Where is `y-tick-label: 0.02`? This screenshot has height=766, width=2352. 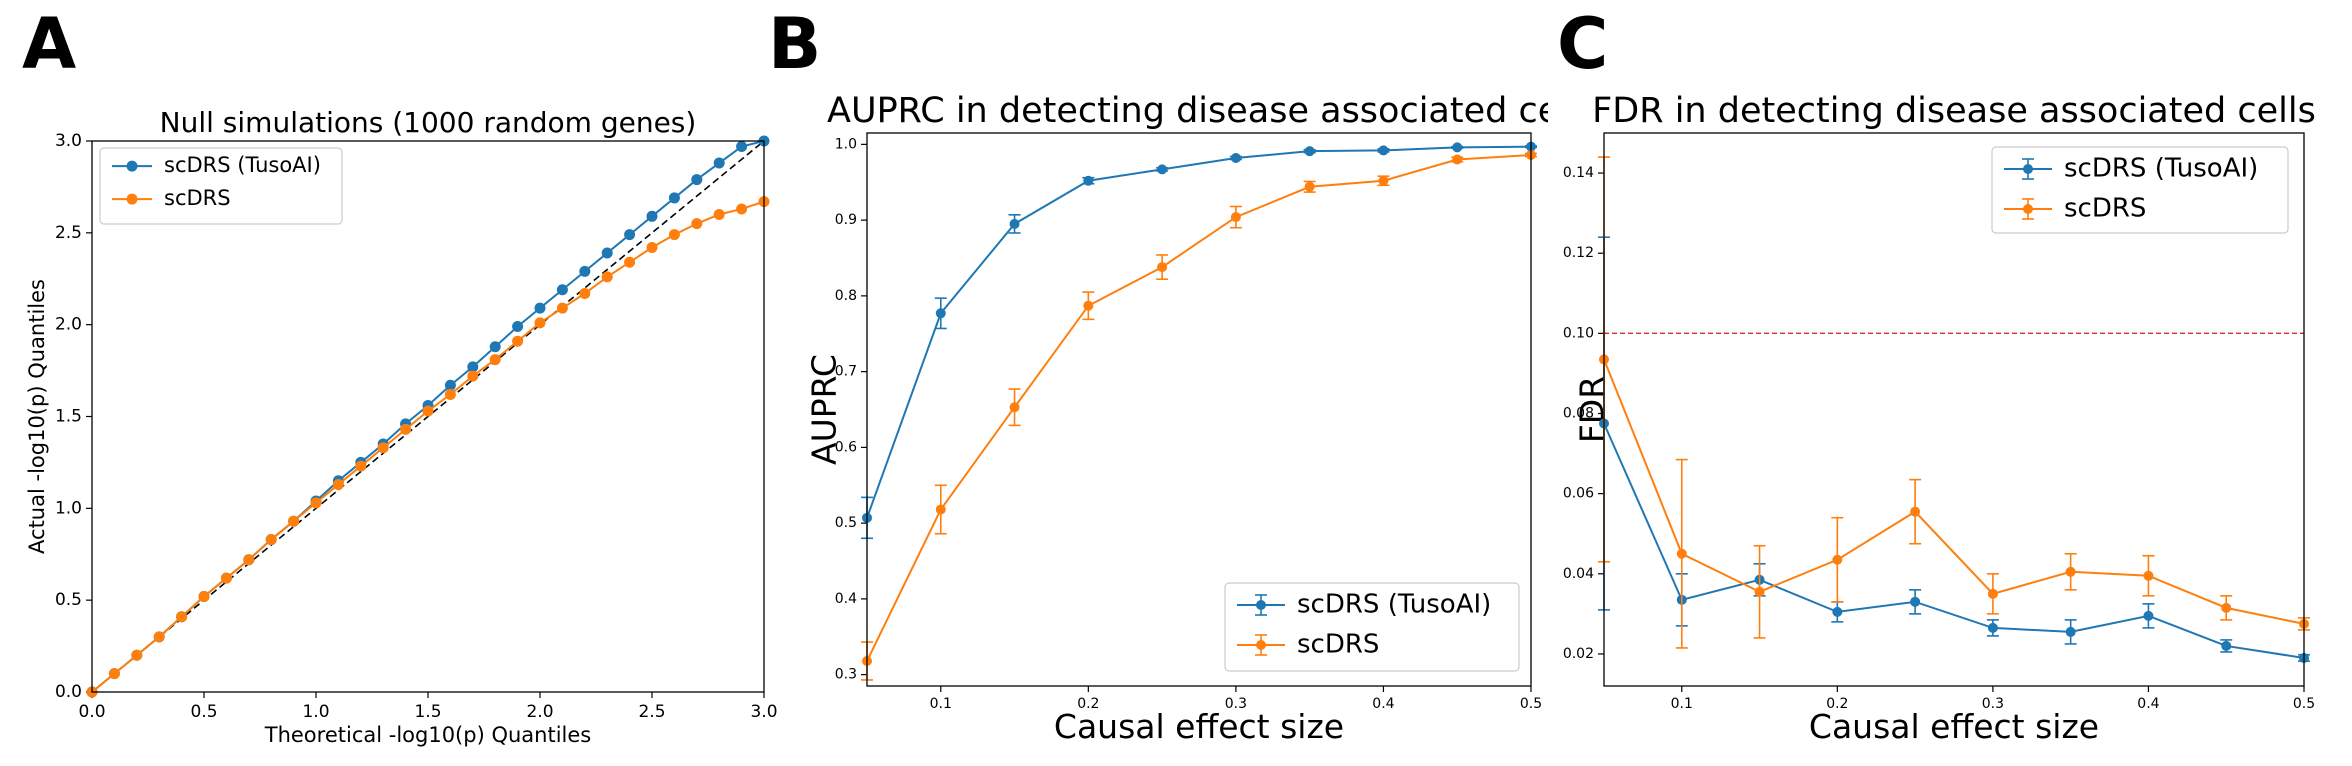 y-tick-label: 0.02 is located at coordinates (1578, 654).